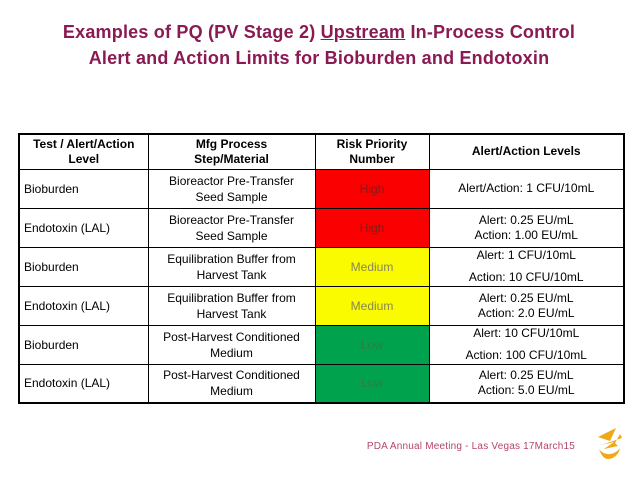  I want to click on col-header-rpn: Risk Priority Number, so click(372, 151).